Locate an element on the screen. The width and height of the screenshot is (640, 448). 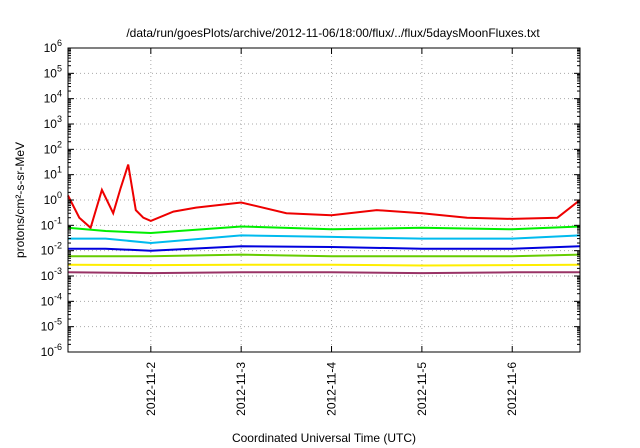
y-tick-label: 10⁻² is located at coordinates (51, 249).